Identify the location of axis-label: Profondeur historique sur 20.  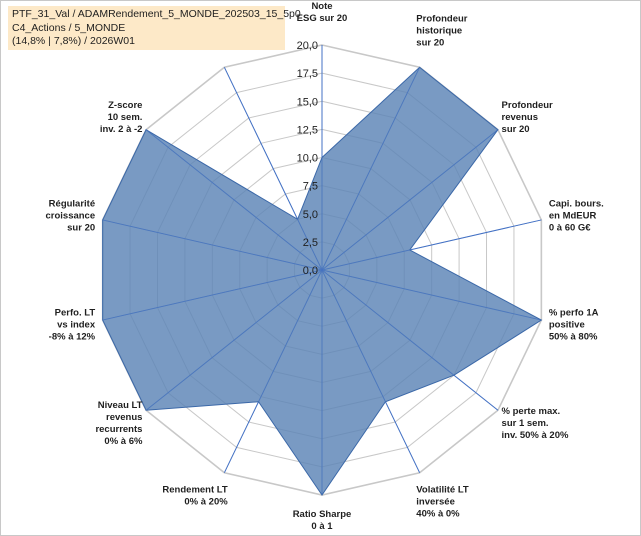
(441, 30).